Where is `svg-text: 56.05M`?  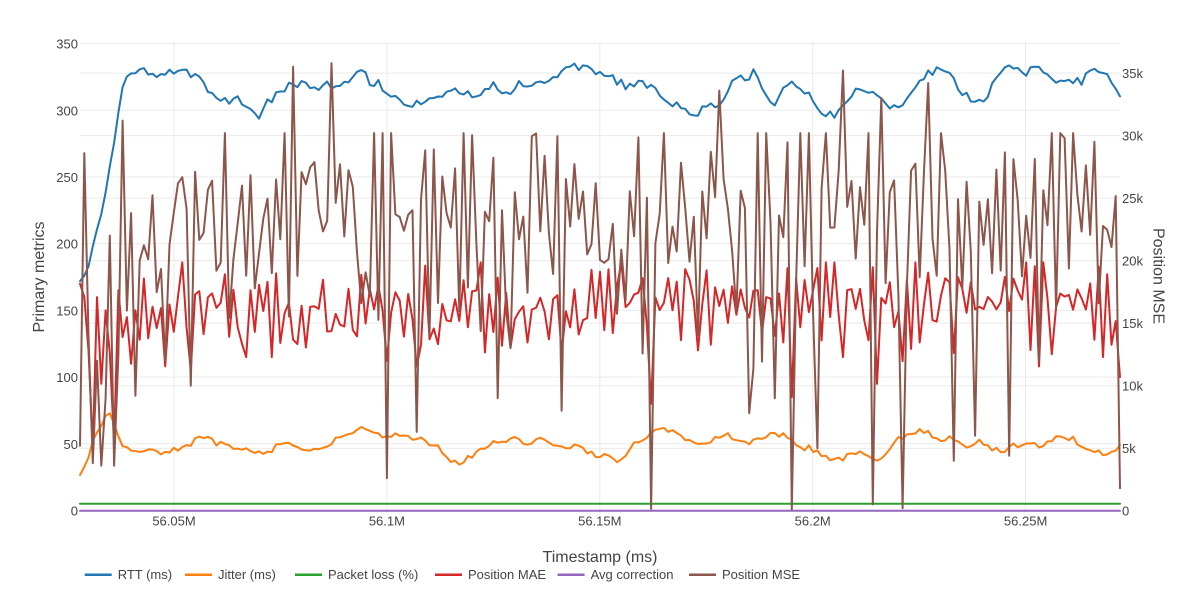
svg-text: 56.05M is located at coordinates (173, 521).